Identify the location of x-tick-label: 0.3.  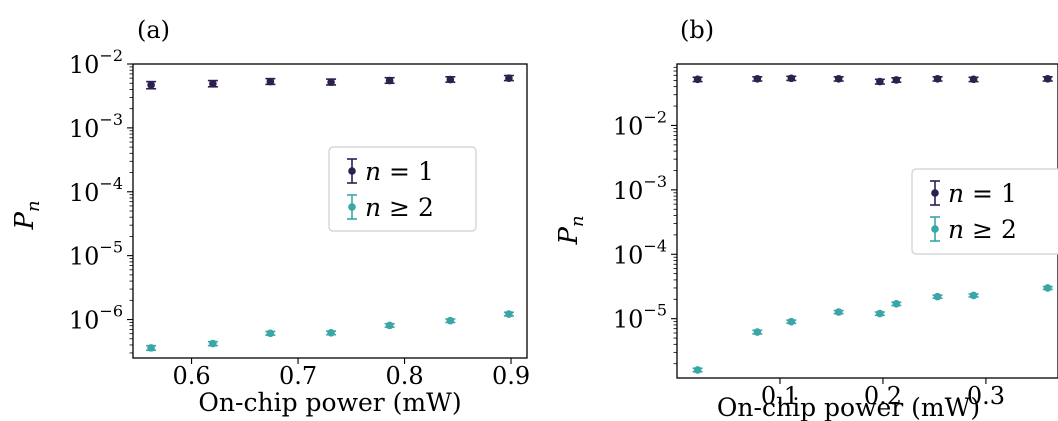
(986, 396).